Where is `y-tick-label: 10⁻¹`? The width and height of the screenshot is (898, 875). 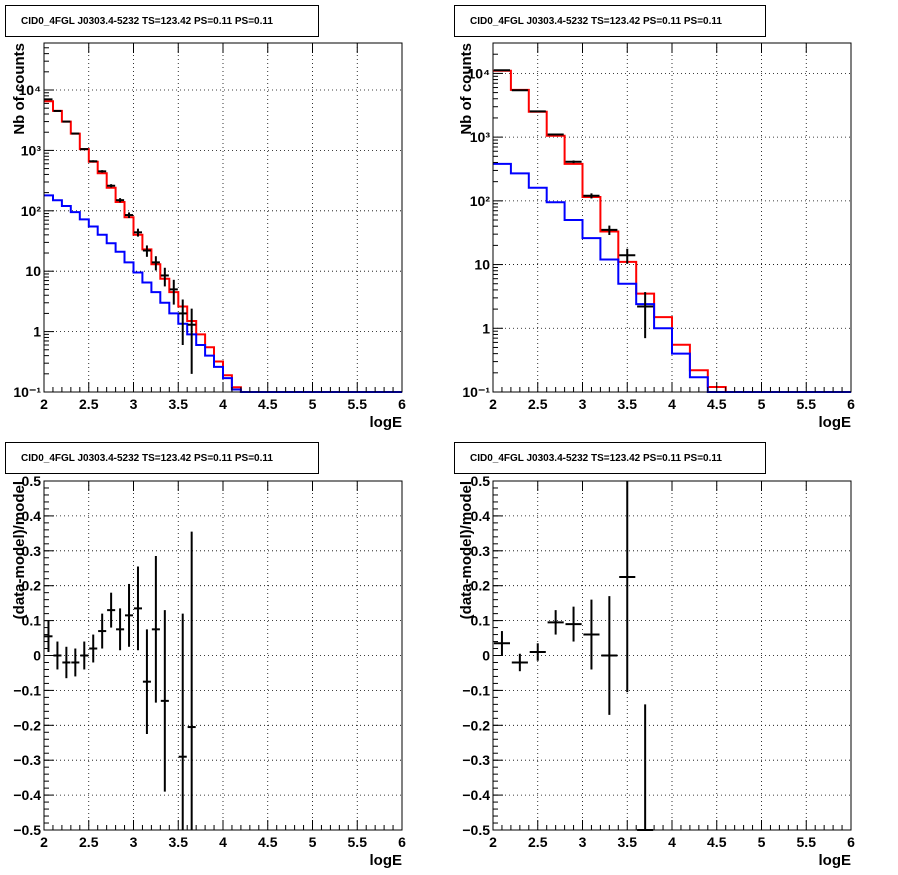 y-tick-label: 10⁻¹ is located at coordinates (476, 392).